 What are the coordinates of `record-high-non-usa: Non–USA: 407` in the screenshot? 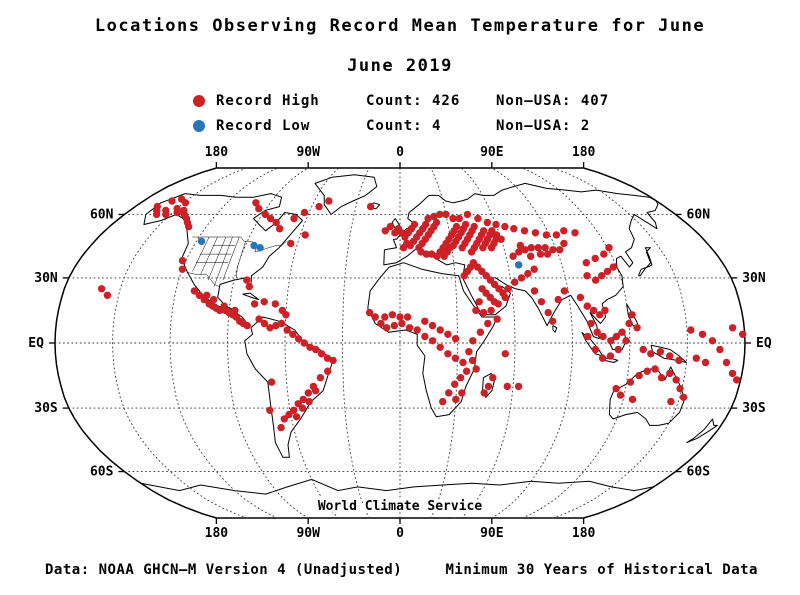 It's located at (553, 100).